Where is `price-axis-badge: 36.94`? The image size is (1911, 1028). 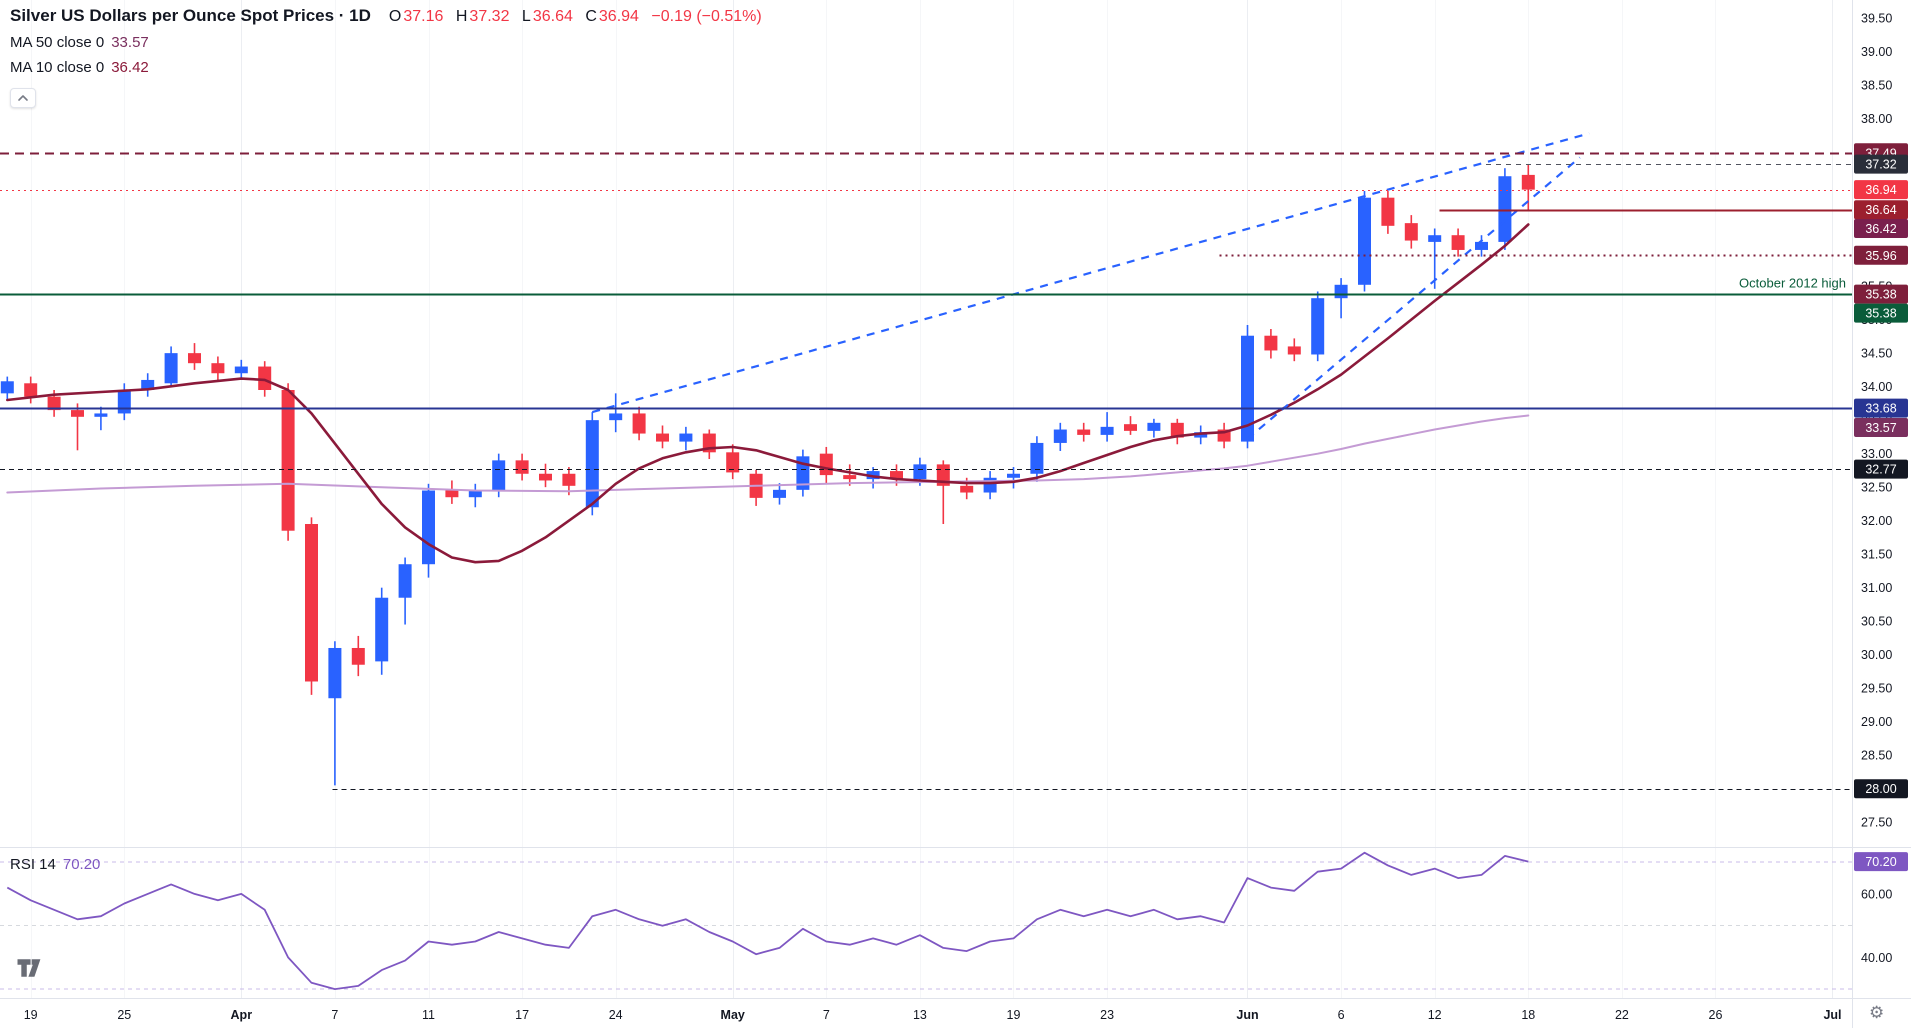
price-axis-badge: 36.94 is located at coordinates (1881, 190).